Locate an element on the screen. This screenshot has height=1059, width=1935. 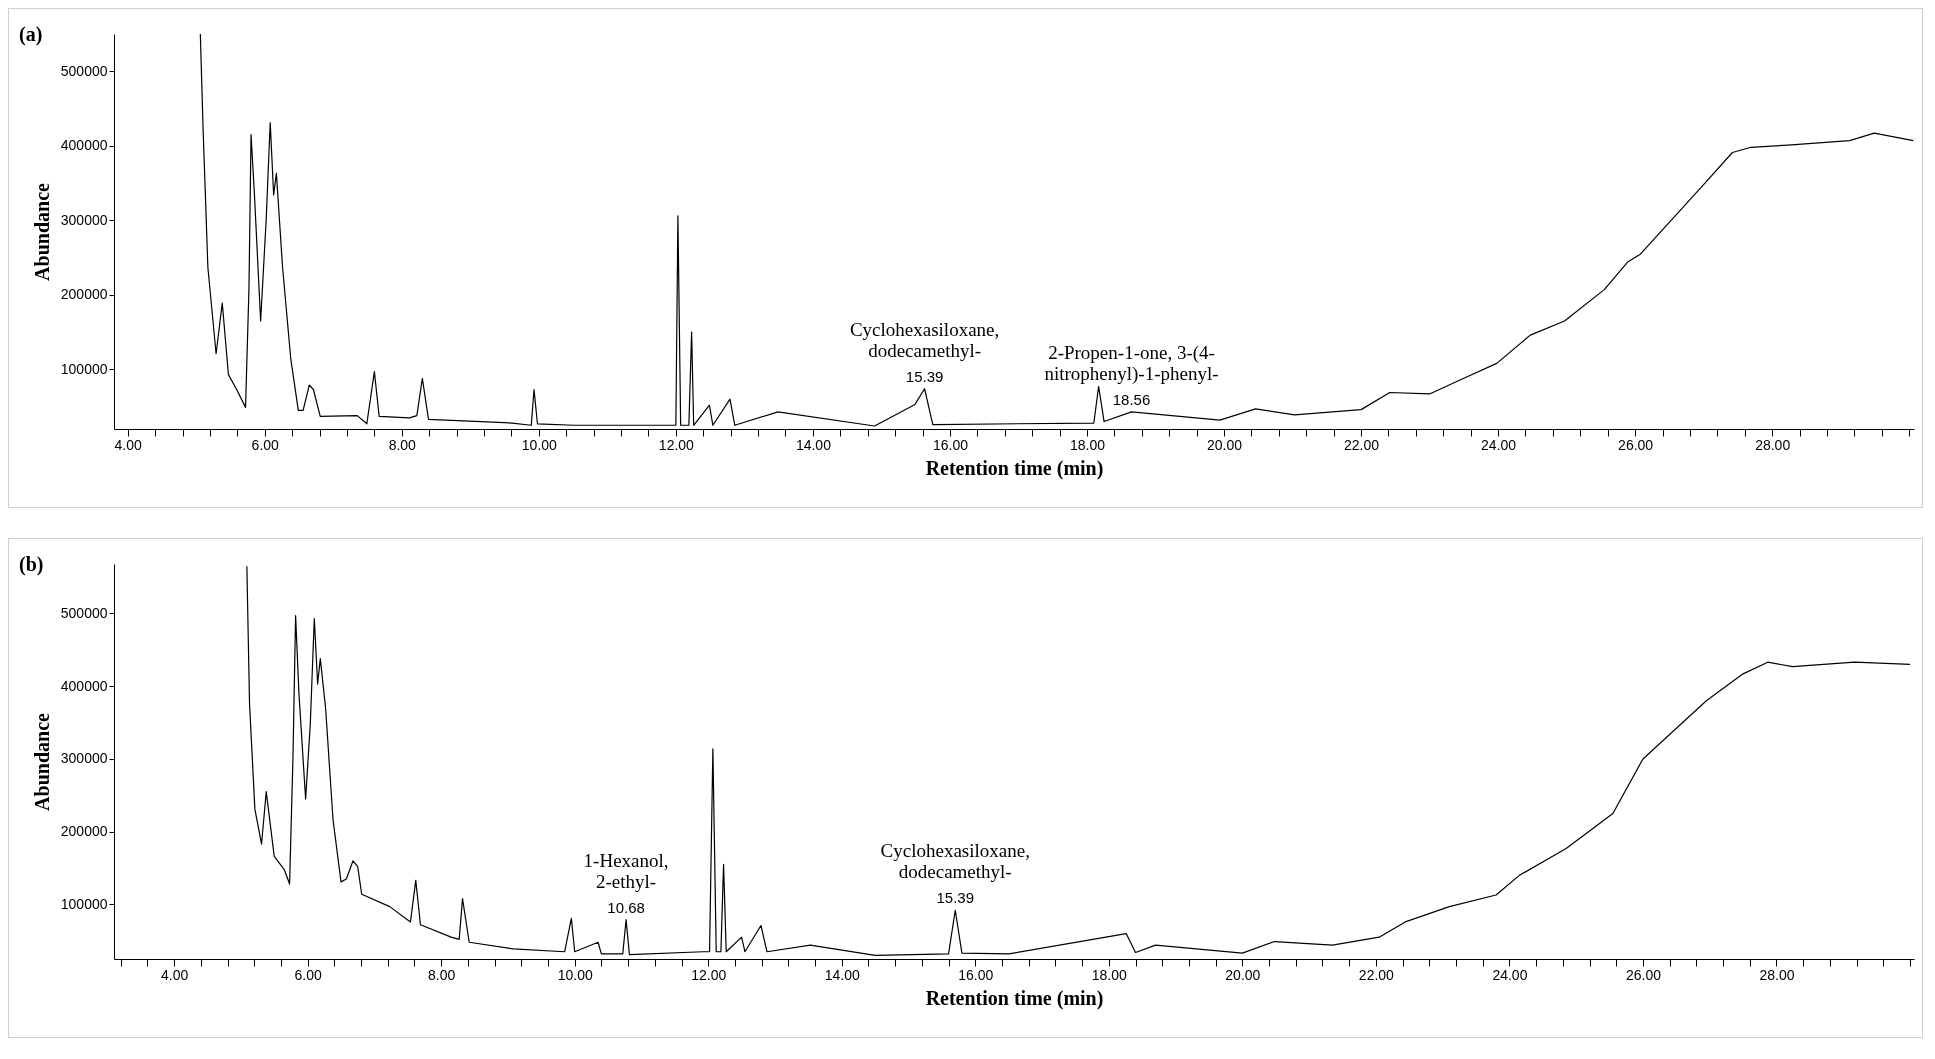
annotation: 1-Hexanol, 2-ethyl- is located at coordinates (626, 870).